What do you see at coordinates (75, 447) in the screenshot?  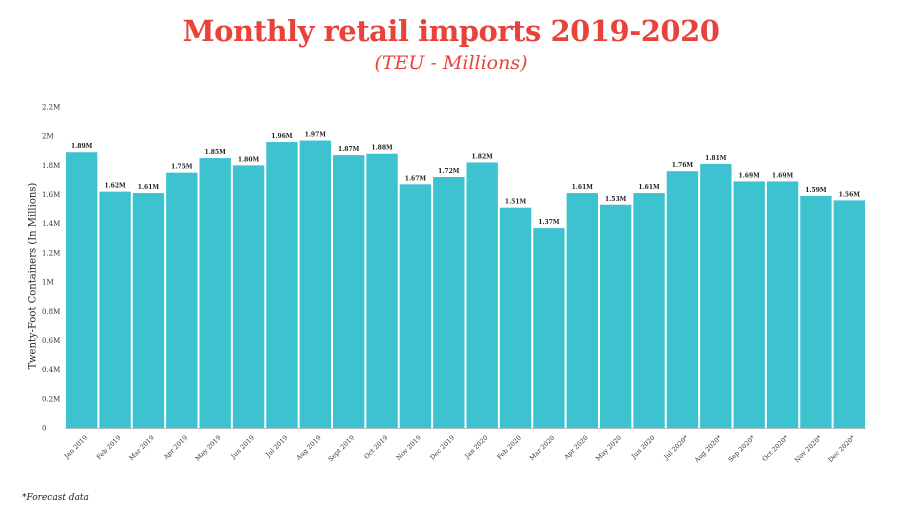 I see `x-tick-label: Jan 2019` at bounding box center [75, 447].